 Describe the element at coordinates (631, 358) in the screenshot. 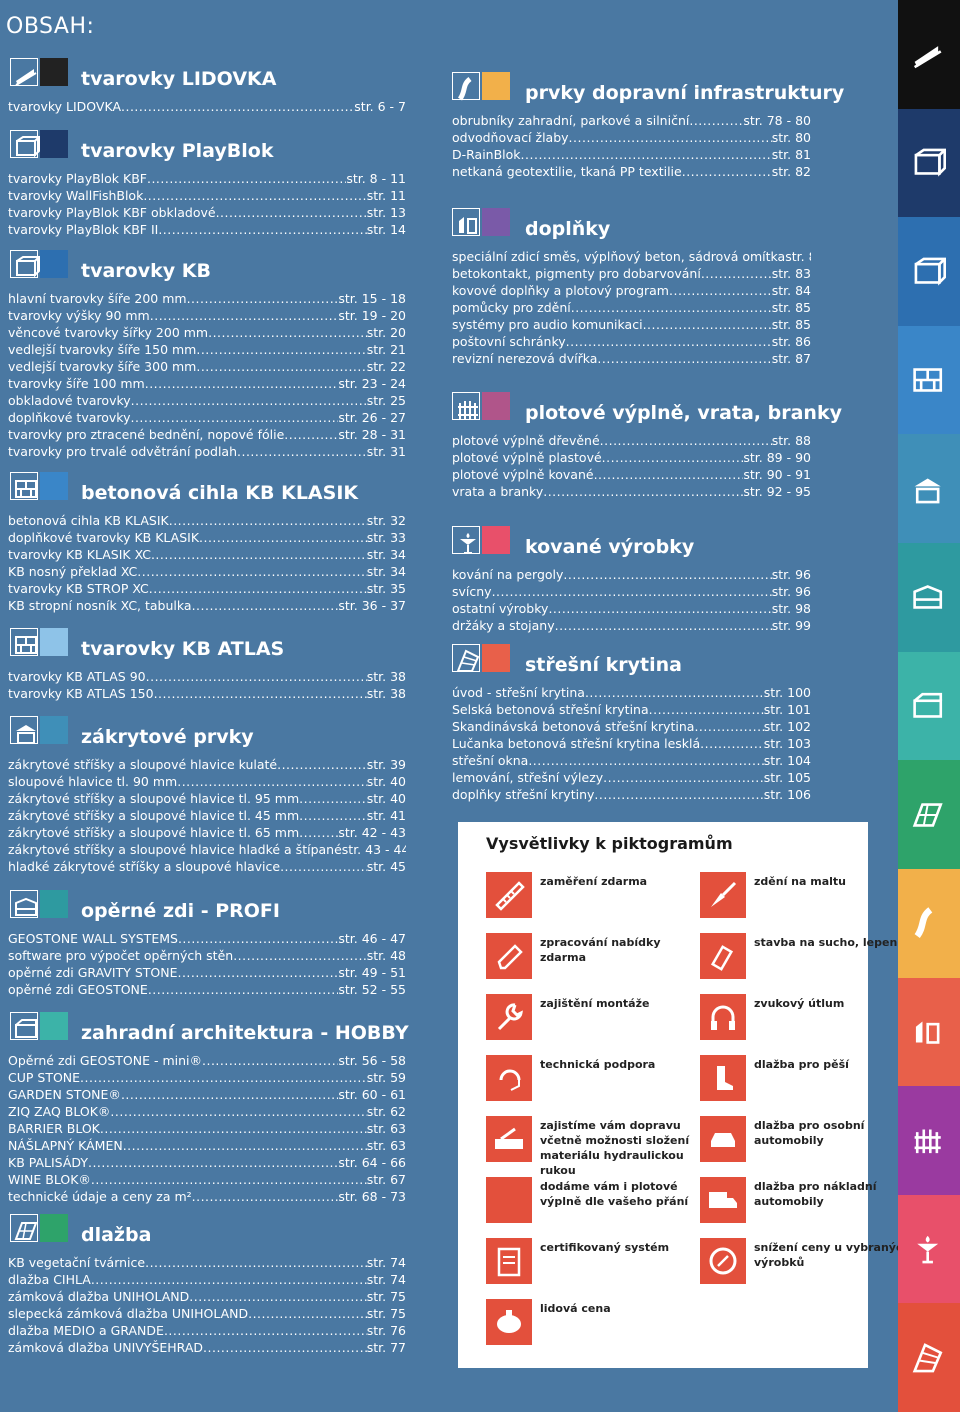

I see `toc-entry: revizní nerezová dvířka str. 87` at that location.